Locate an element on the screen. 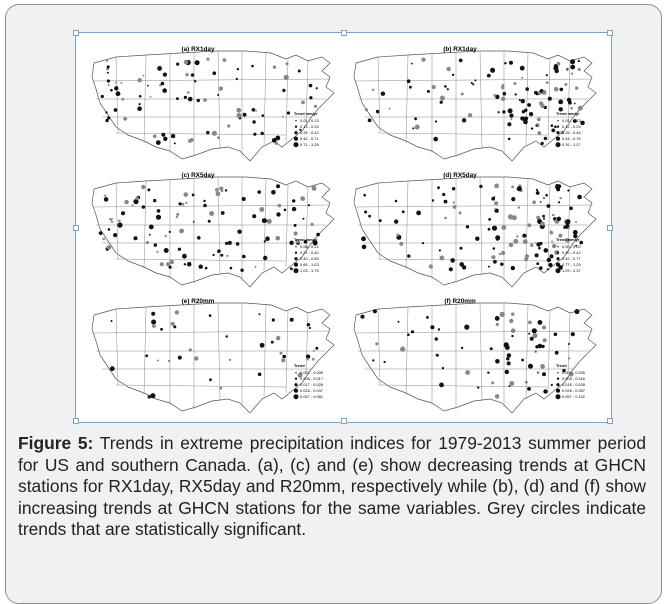 Image resolution: width=669 pixels, height=604 pixels. panel-title: (b) RX1day is located at coordinates (460, 49).